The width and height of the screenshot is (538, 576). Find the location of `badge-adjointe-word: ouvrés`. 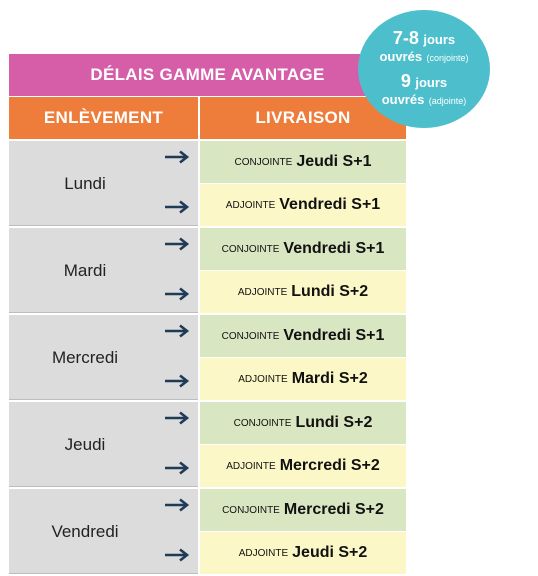

badge-adjointe-word: ouvrés is located at coordinates (403, 99).